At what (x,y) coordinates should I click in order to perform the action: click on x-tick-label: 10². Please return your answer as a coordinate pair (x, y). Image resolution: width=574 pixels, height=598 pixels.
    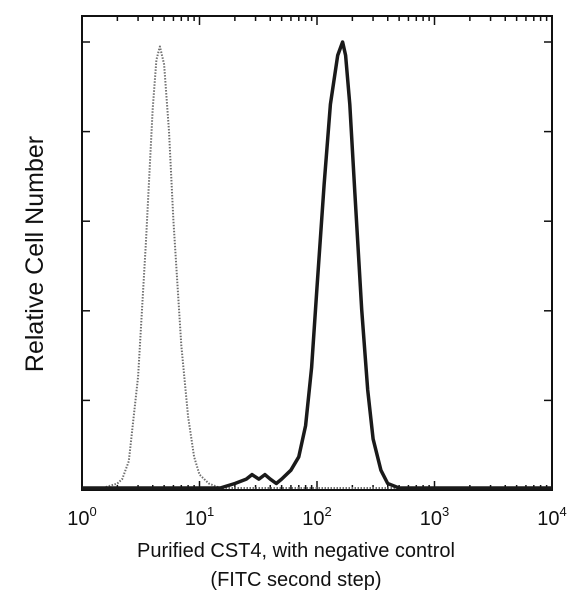
    Looking at the image, I should click on (316, 517).